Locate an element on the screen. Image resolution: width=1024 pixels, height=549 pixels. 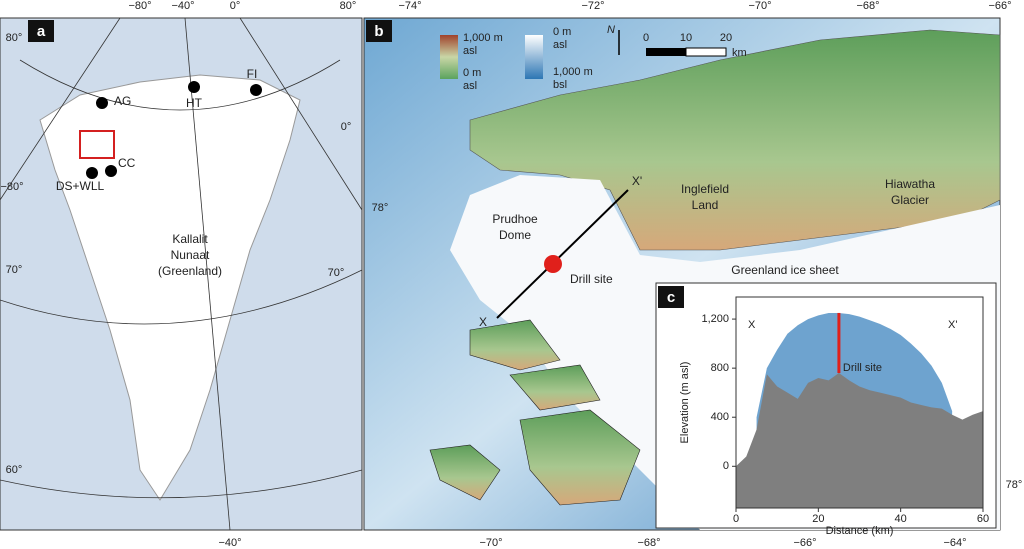
panel-label: b is located at coordinates (378, 31).